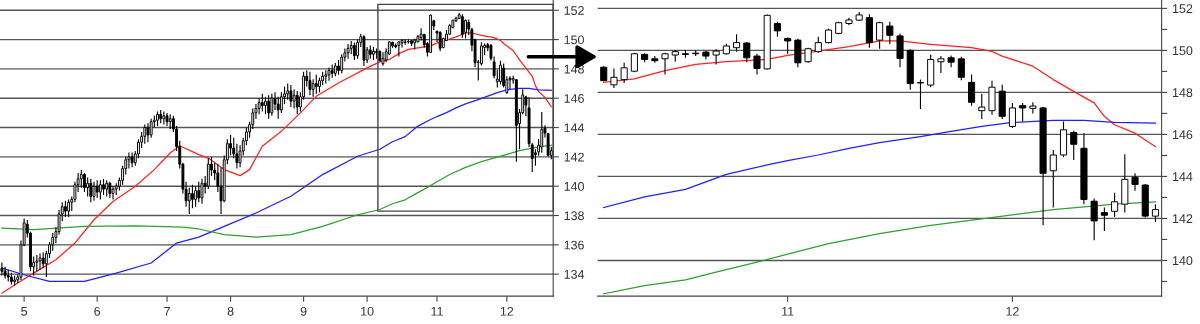  I want to click on y-tick-label: 134, so click(574, 274).